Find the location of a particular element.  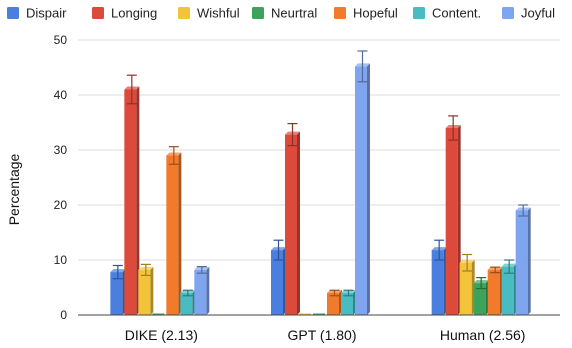

legend-label: Hopeful is located at coordinates (375, 13).